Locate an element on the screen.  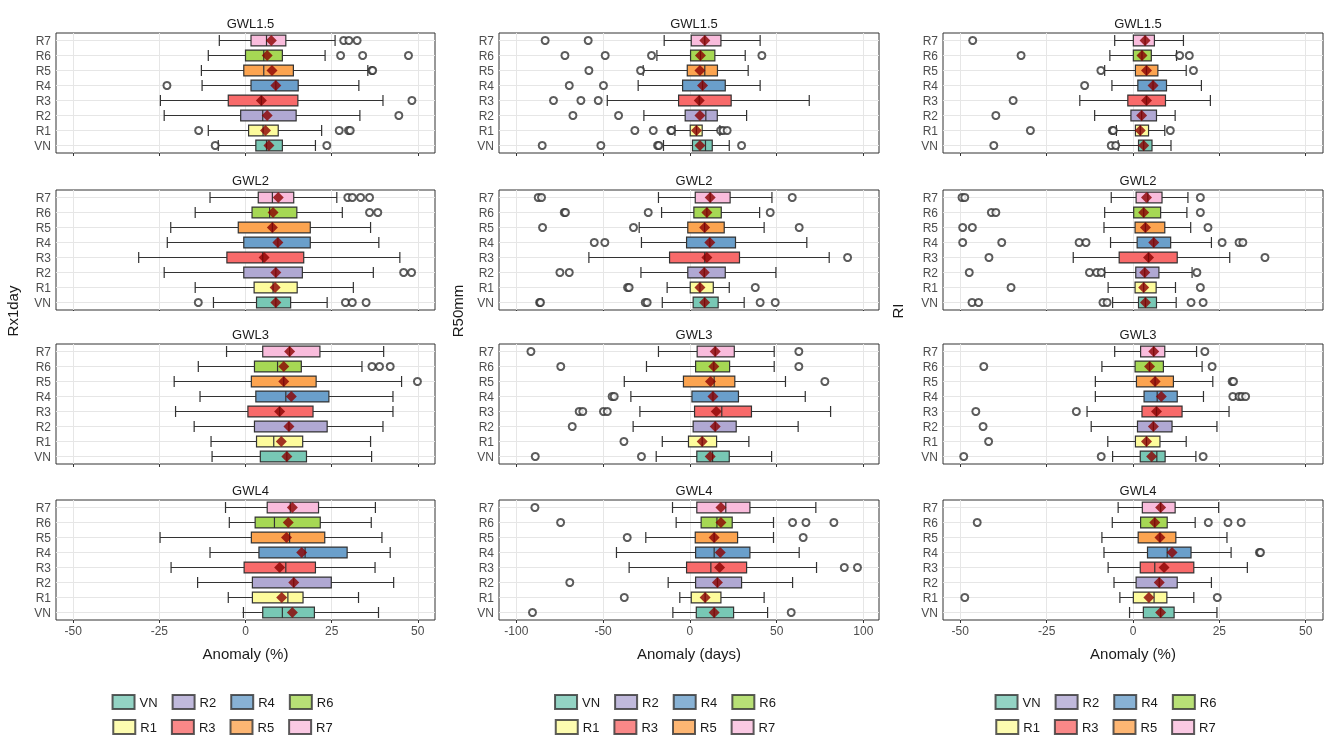
x-tick-label: 0 is located at coordinates (246, 631).